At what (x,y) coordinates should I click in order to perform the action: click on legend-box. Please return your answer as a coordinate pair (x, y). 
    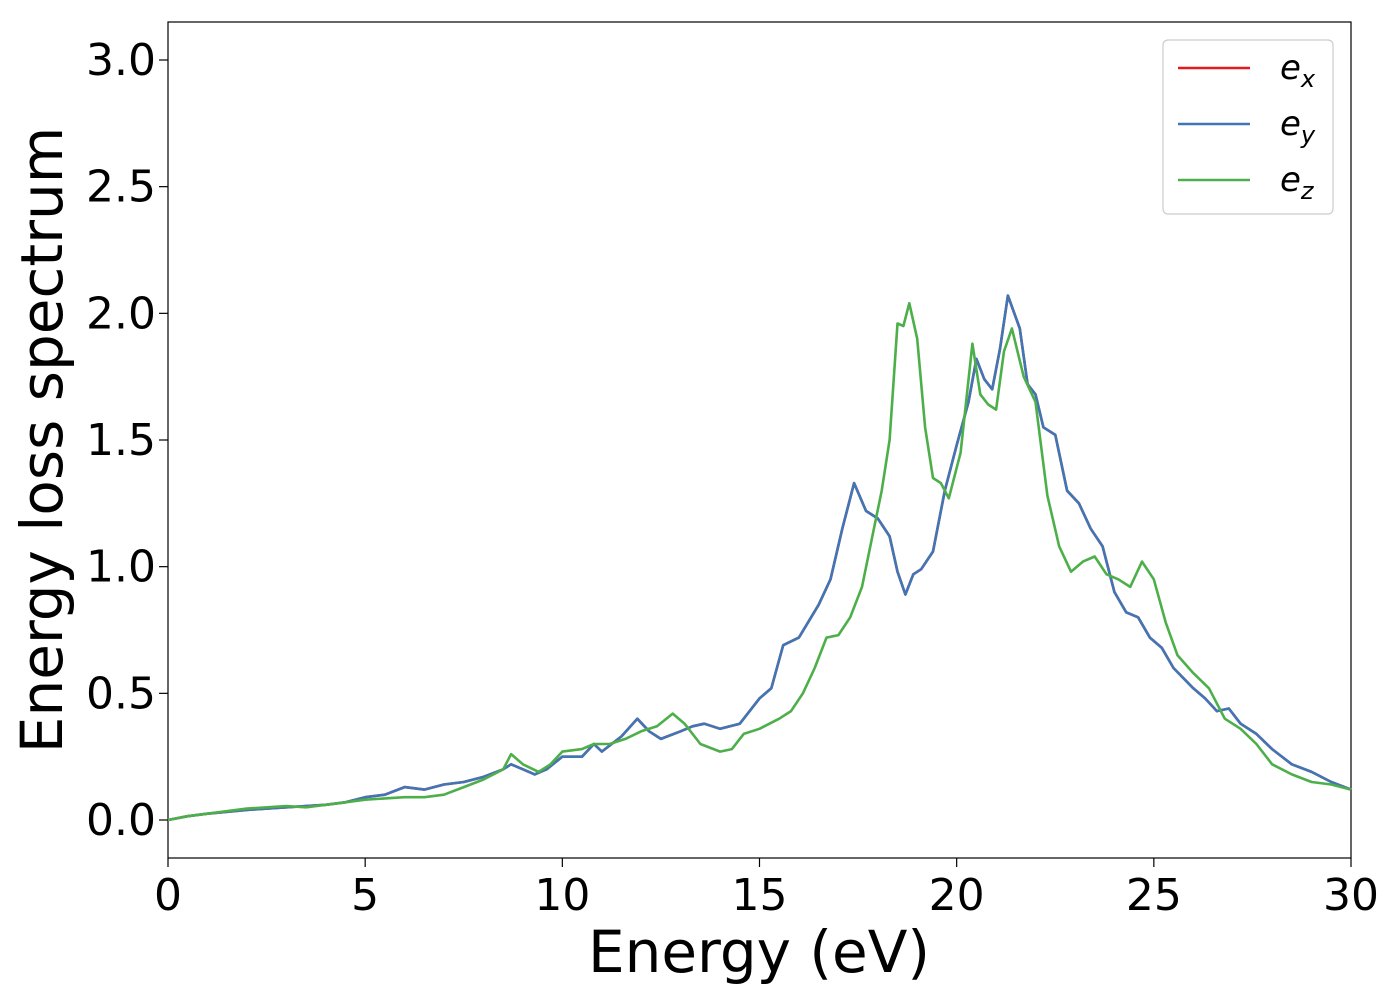
    Looking at the image, I should click on (1248, 127).